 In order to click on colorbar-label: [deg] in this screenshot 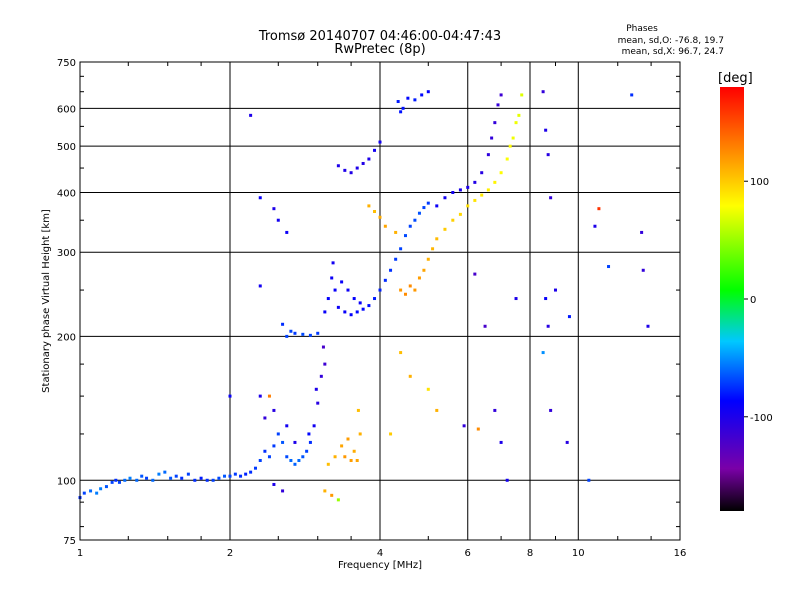, I will do `click(735, 78)`.